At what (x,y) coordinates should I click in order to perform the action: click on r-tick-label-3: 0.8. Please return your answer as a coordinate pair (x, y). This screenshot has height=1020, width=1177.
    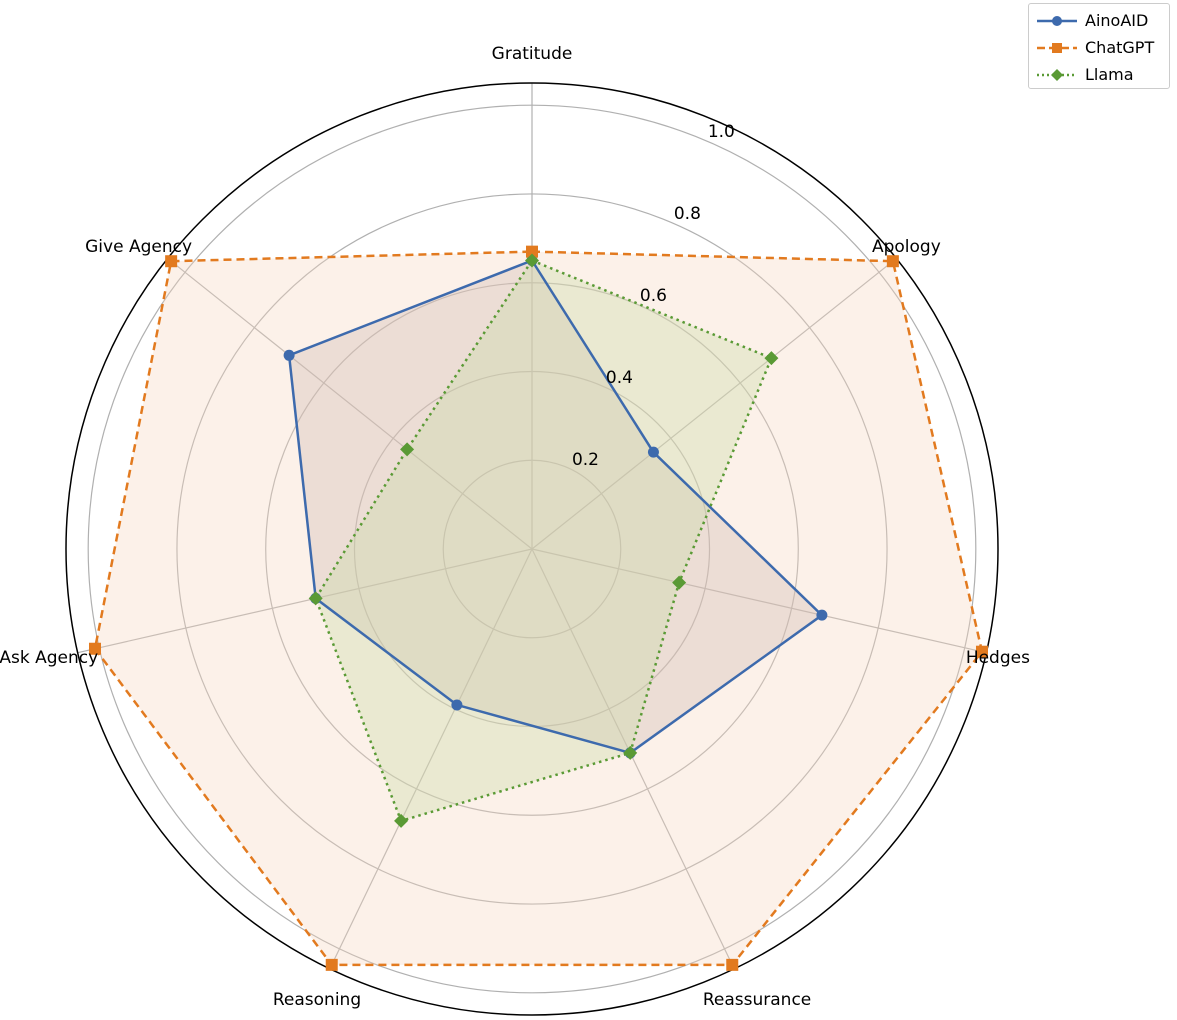
    Looking at the image, I should click on (687, 214).